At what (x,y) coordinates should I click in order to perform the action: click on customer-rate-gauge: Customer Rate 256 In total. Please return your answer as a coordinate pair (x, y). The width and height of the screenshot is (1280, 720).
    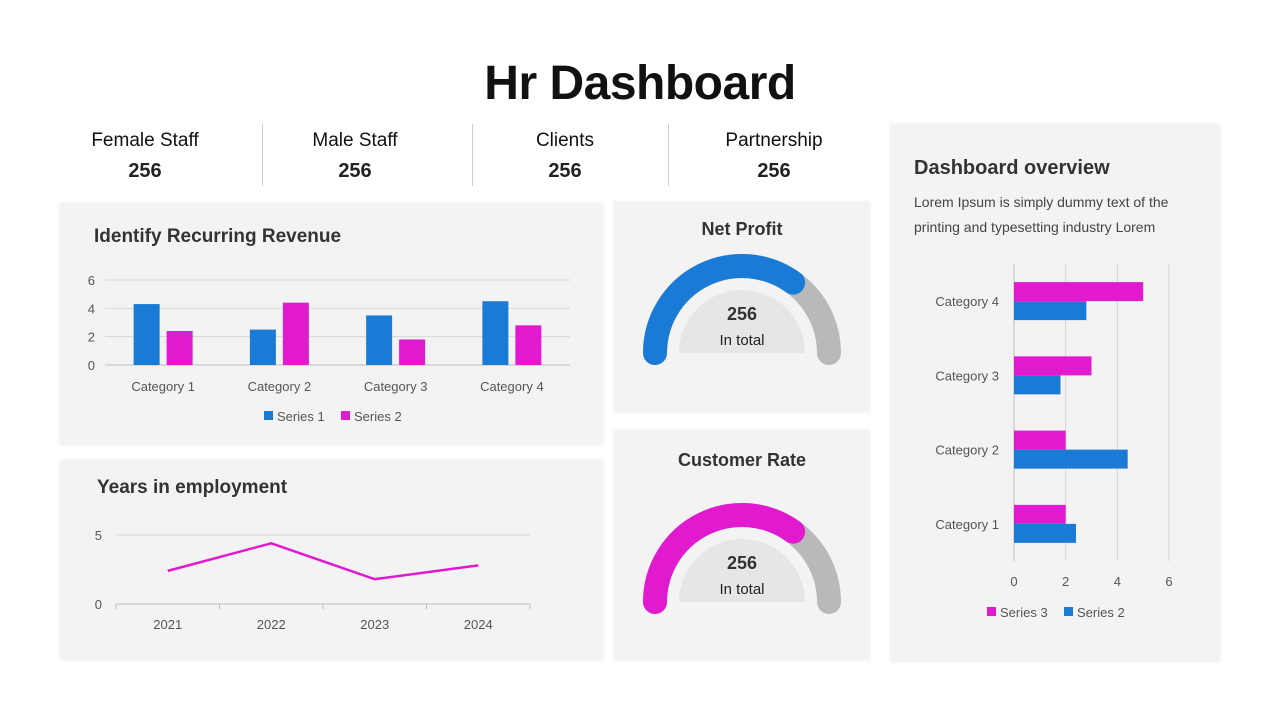
    Looking at the image, I should click on (742, 532).